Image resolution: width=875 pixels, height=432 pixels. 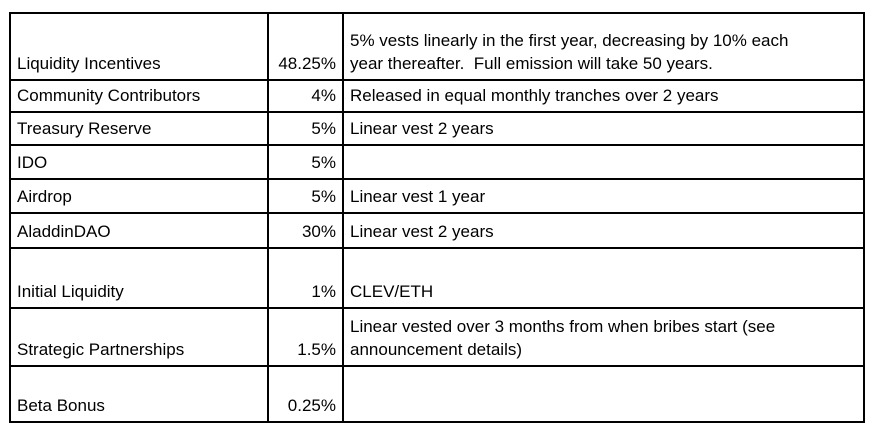 I want to click on table-row: Airdrop 5% Linear vest 1 year, so click(x=437, y=196).